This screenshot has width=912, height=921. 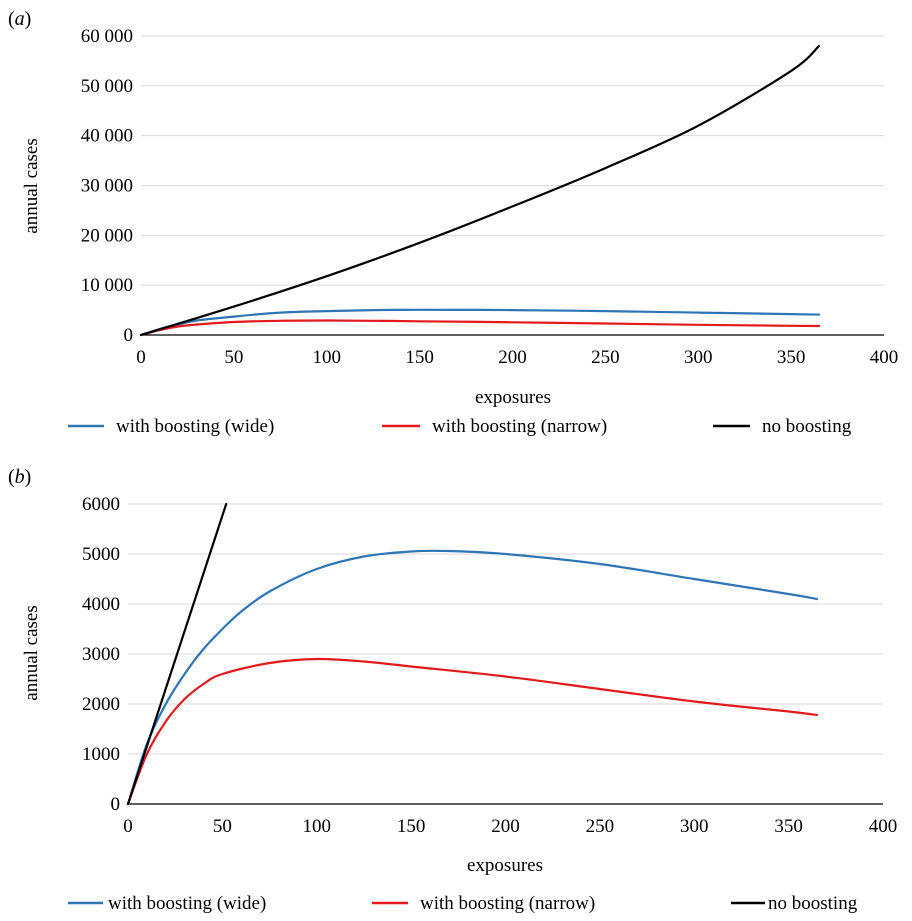 I want to click on y-tick-label: 50 000, so click(x=107, y=86).